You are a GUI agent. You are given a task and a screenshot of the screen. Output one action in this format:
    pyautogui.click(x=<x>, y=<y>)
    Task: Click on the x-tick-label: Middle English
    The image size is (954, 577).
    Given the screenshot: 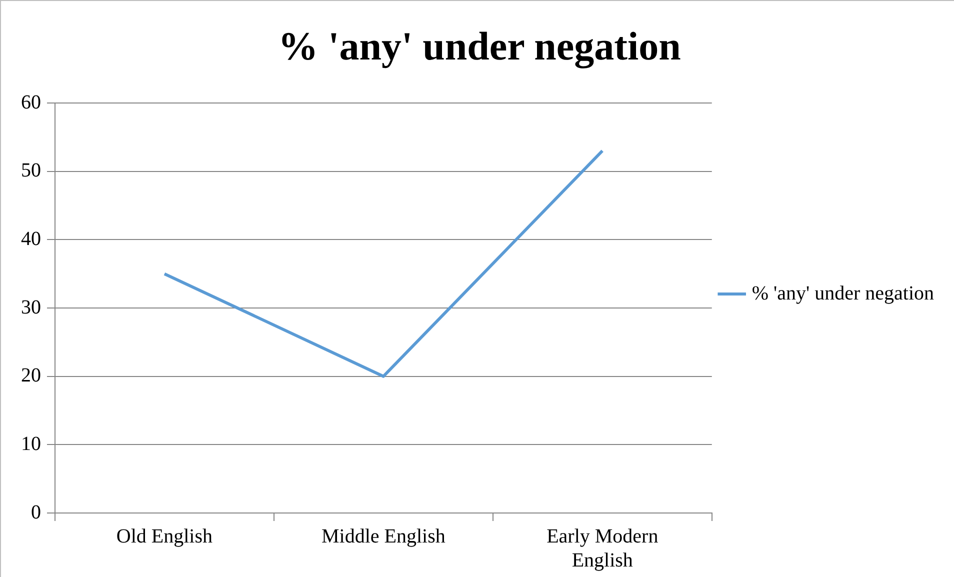 What is the action you would take?
    pyautogui.click(x=383, y=536)
    